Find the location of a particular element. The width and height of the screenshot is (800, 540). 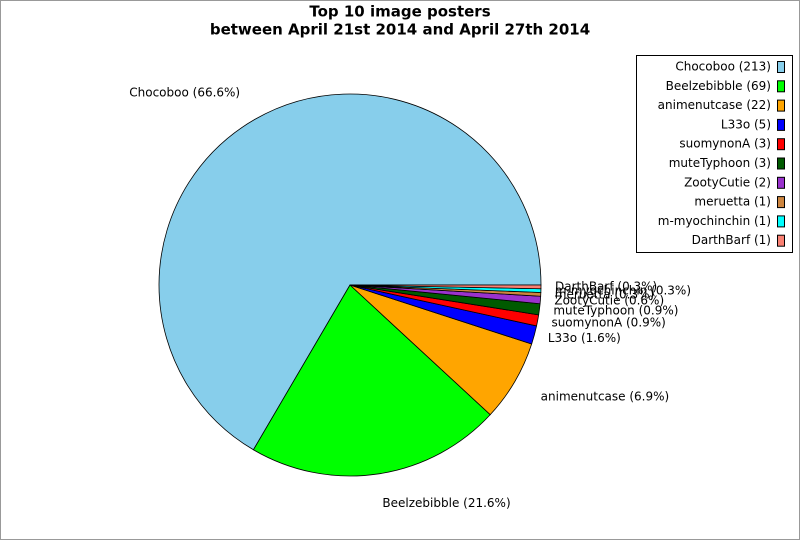

legend-label: muteTyphoon (3) is located at coordinates (720, 163).